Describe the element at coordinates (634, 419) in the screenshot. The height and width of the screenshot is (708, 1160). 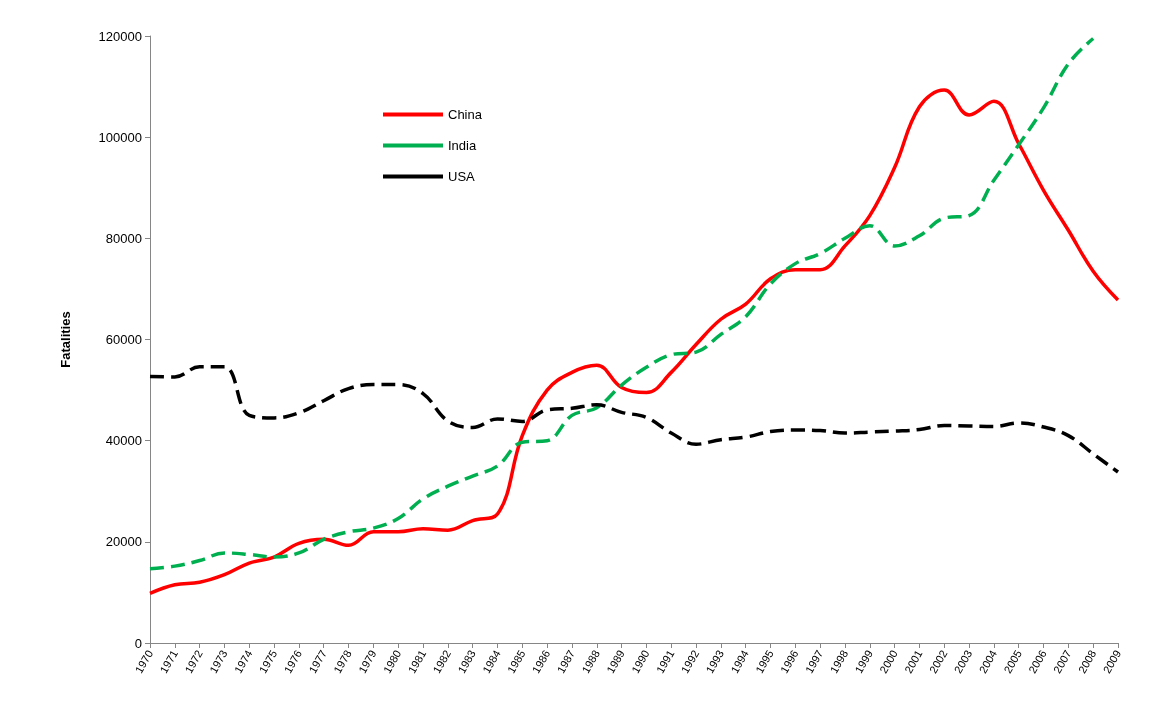
I see `line-series` at that location.